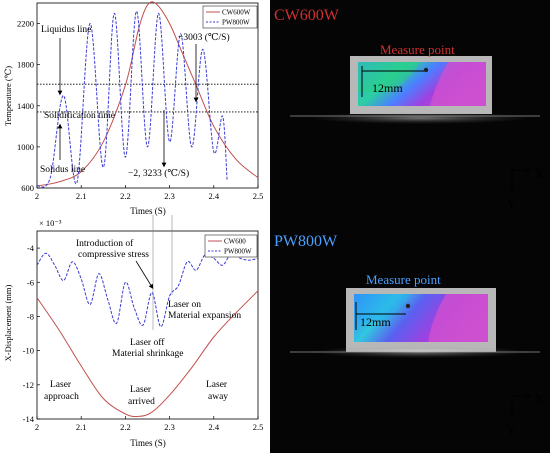 This screenshot has width=550, height=453. I want to click on top-y-axis-label: Temperature (℃), so click(8, 96).